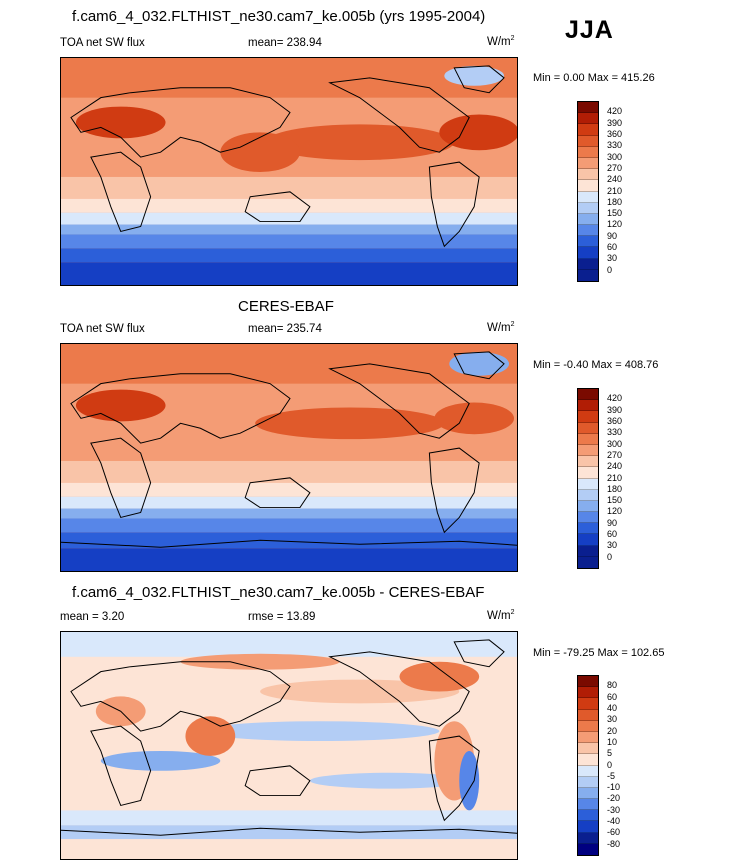 The height and width of the screenshot is (865, 732). I want to click on season-label: JJA, so click(589, 30).